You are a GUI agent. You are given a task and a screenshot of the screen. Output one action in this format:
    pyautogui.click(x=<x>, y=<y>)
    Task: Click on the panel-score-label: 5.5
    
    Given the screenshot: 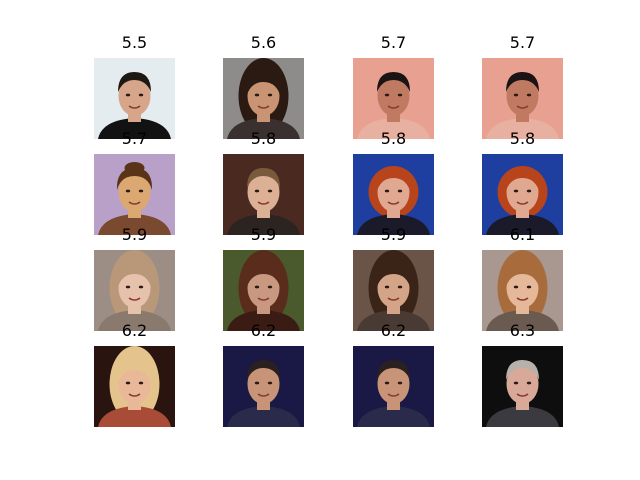 What is the action you would take?
    pyautogui.click(x=134, y=42)
    